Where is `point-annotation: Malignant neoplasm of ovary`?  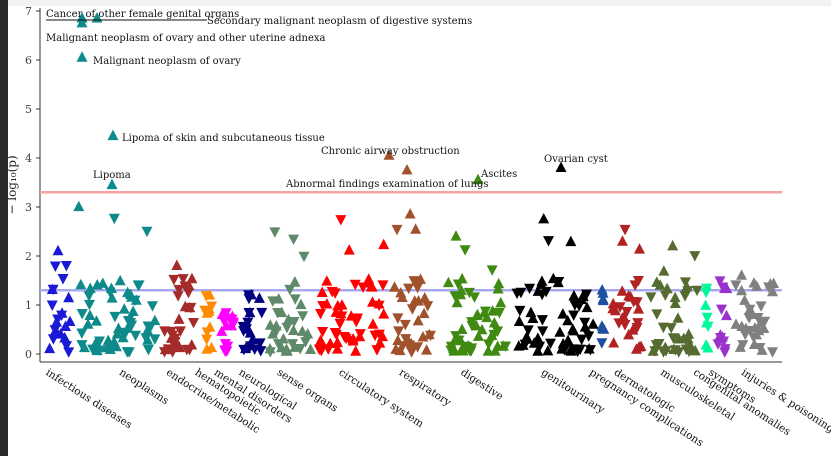
point-annotation: Malignant neoplasm of ovary is located at coordinates (167, 61).